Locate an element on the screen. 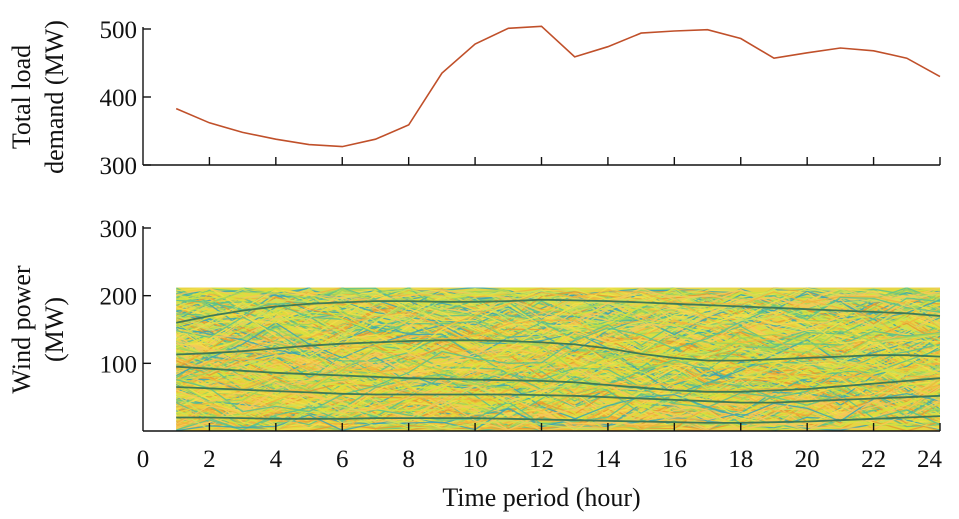  wind-y-tick-label: 100 is located at coordinates (119, 364).